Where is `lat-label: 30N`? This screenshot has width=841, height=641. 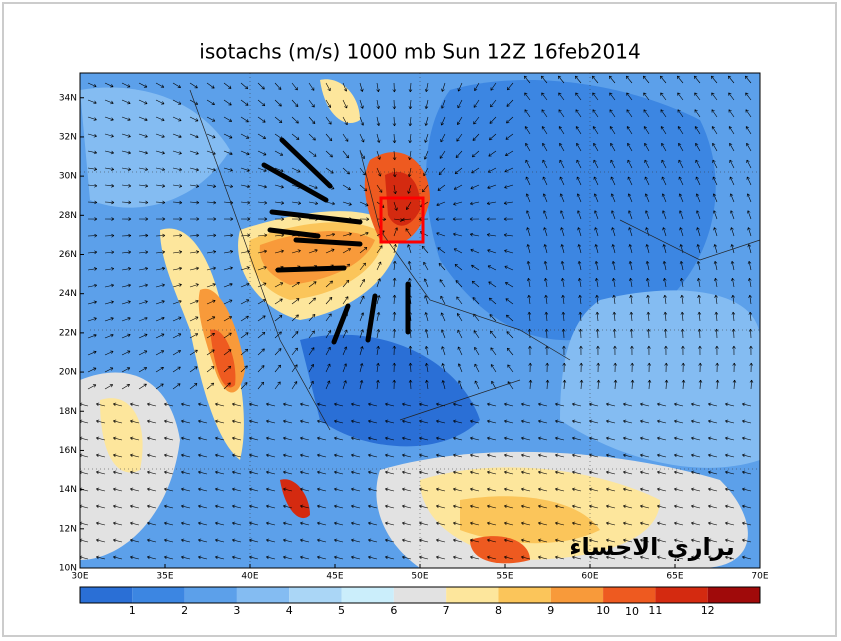
lat-label: 30N is located at coordinates (68, 177).